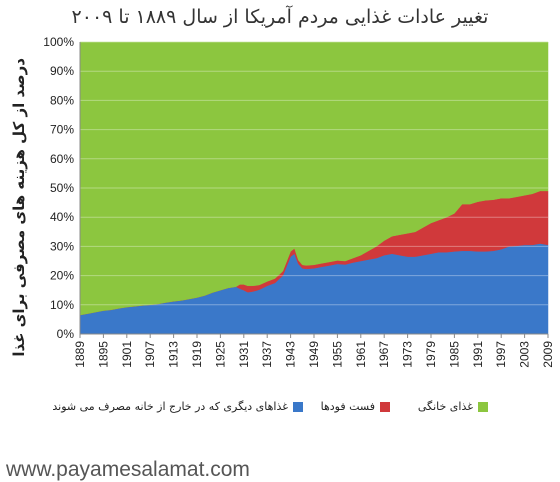 Image resolution: width=560 pixels, height=482 pixels. Describe the element at coordinates (244, 354) in the screenshot. I see `x-tick-label: 1931` at that location.